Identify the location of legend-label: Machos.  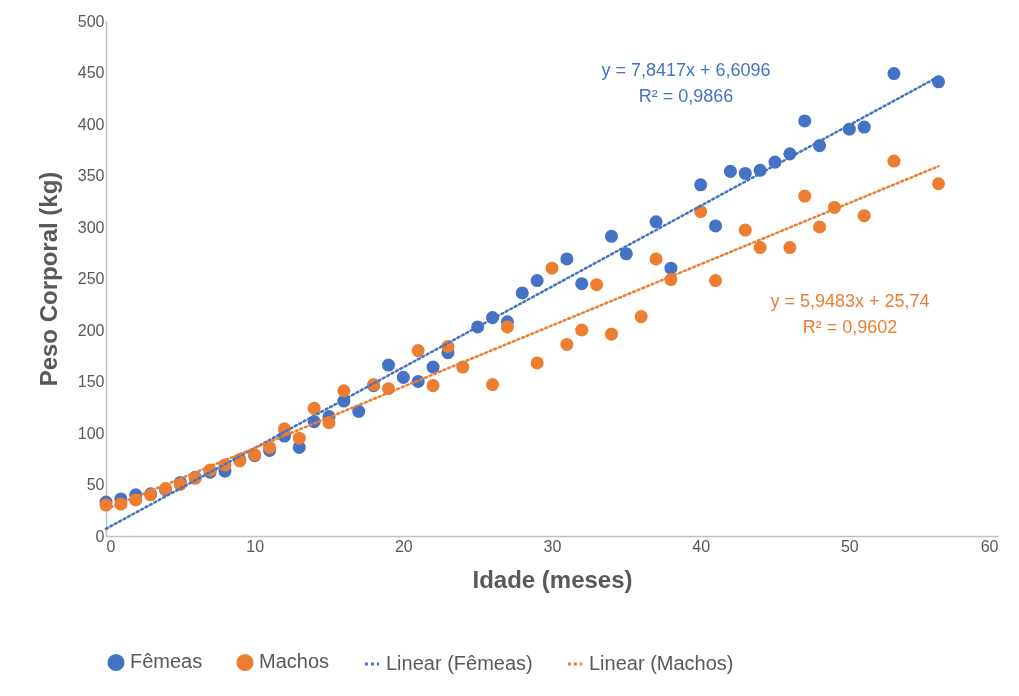
(294, 661).